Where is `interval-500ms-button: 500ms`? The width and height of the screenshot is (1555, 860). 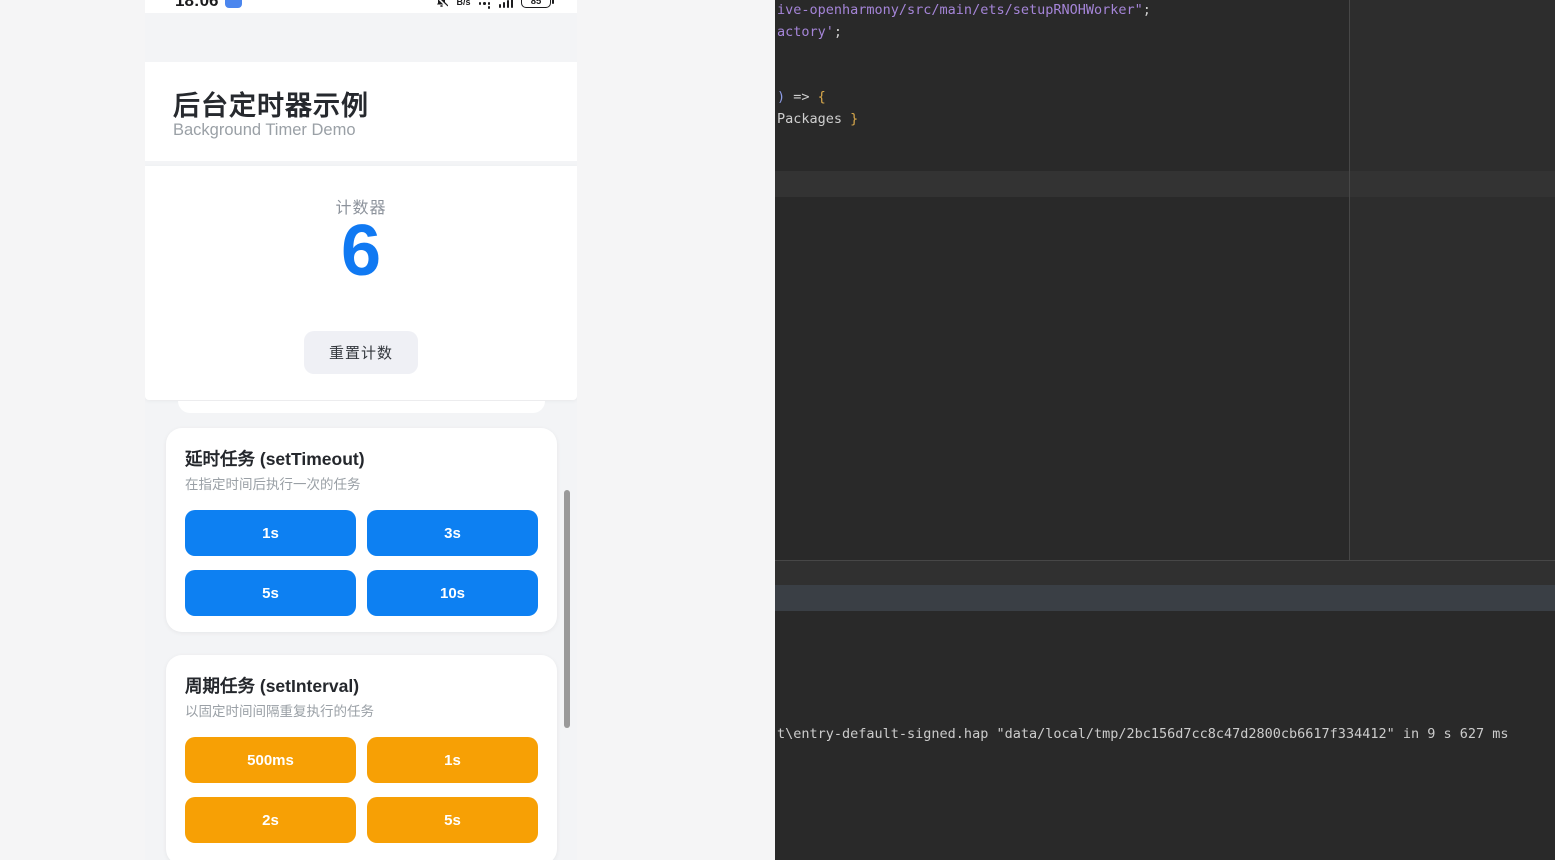 interval-500ms-button: 500ms is located at coordinates (270, 760).